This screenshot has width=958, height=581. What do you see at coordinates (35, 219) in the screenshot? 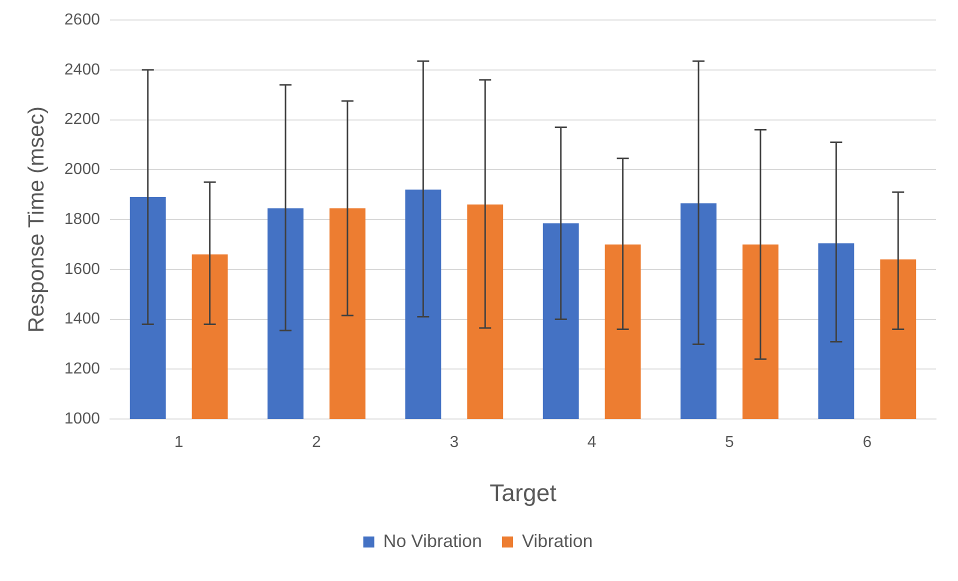
I see `y-axis-title: Response Time (msec)` at bounding box center [35, 219].